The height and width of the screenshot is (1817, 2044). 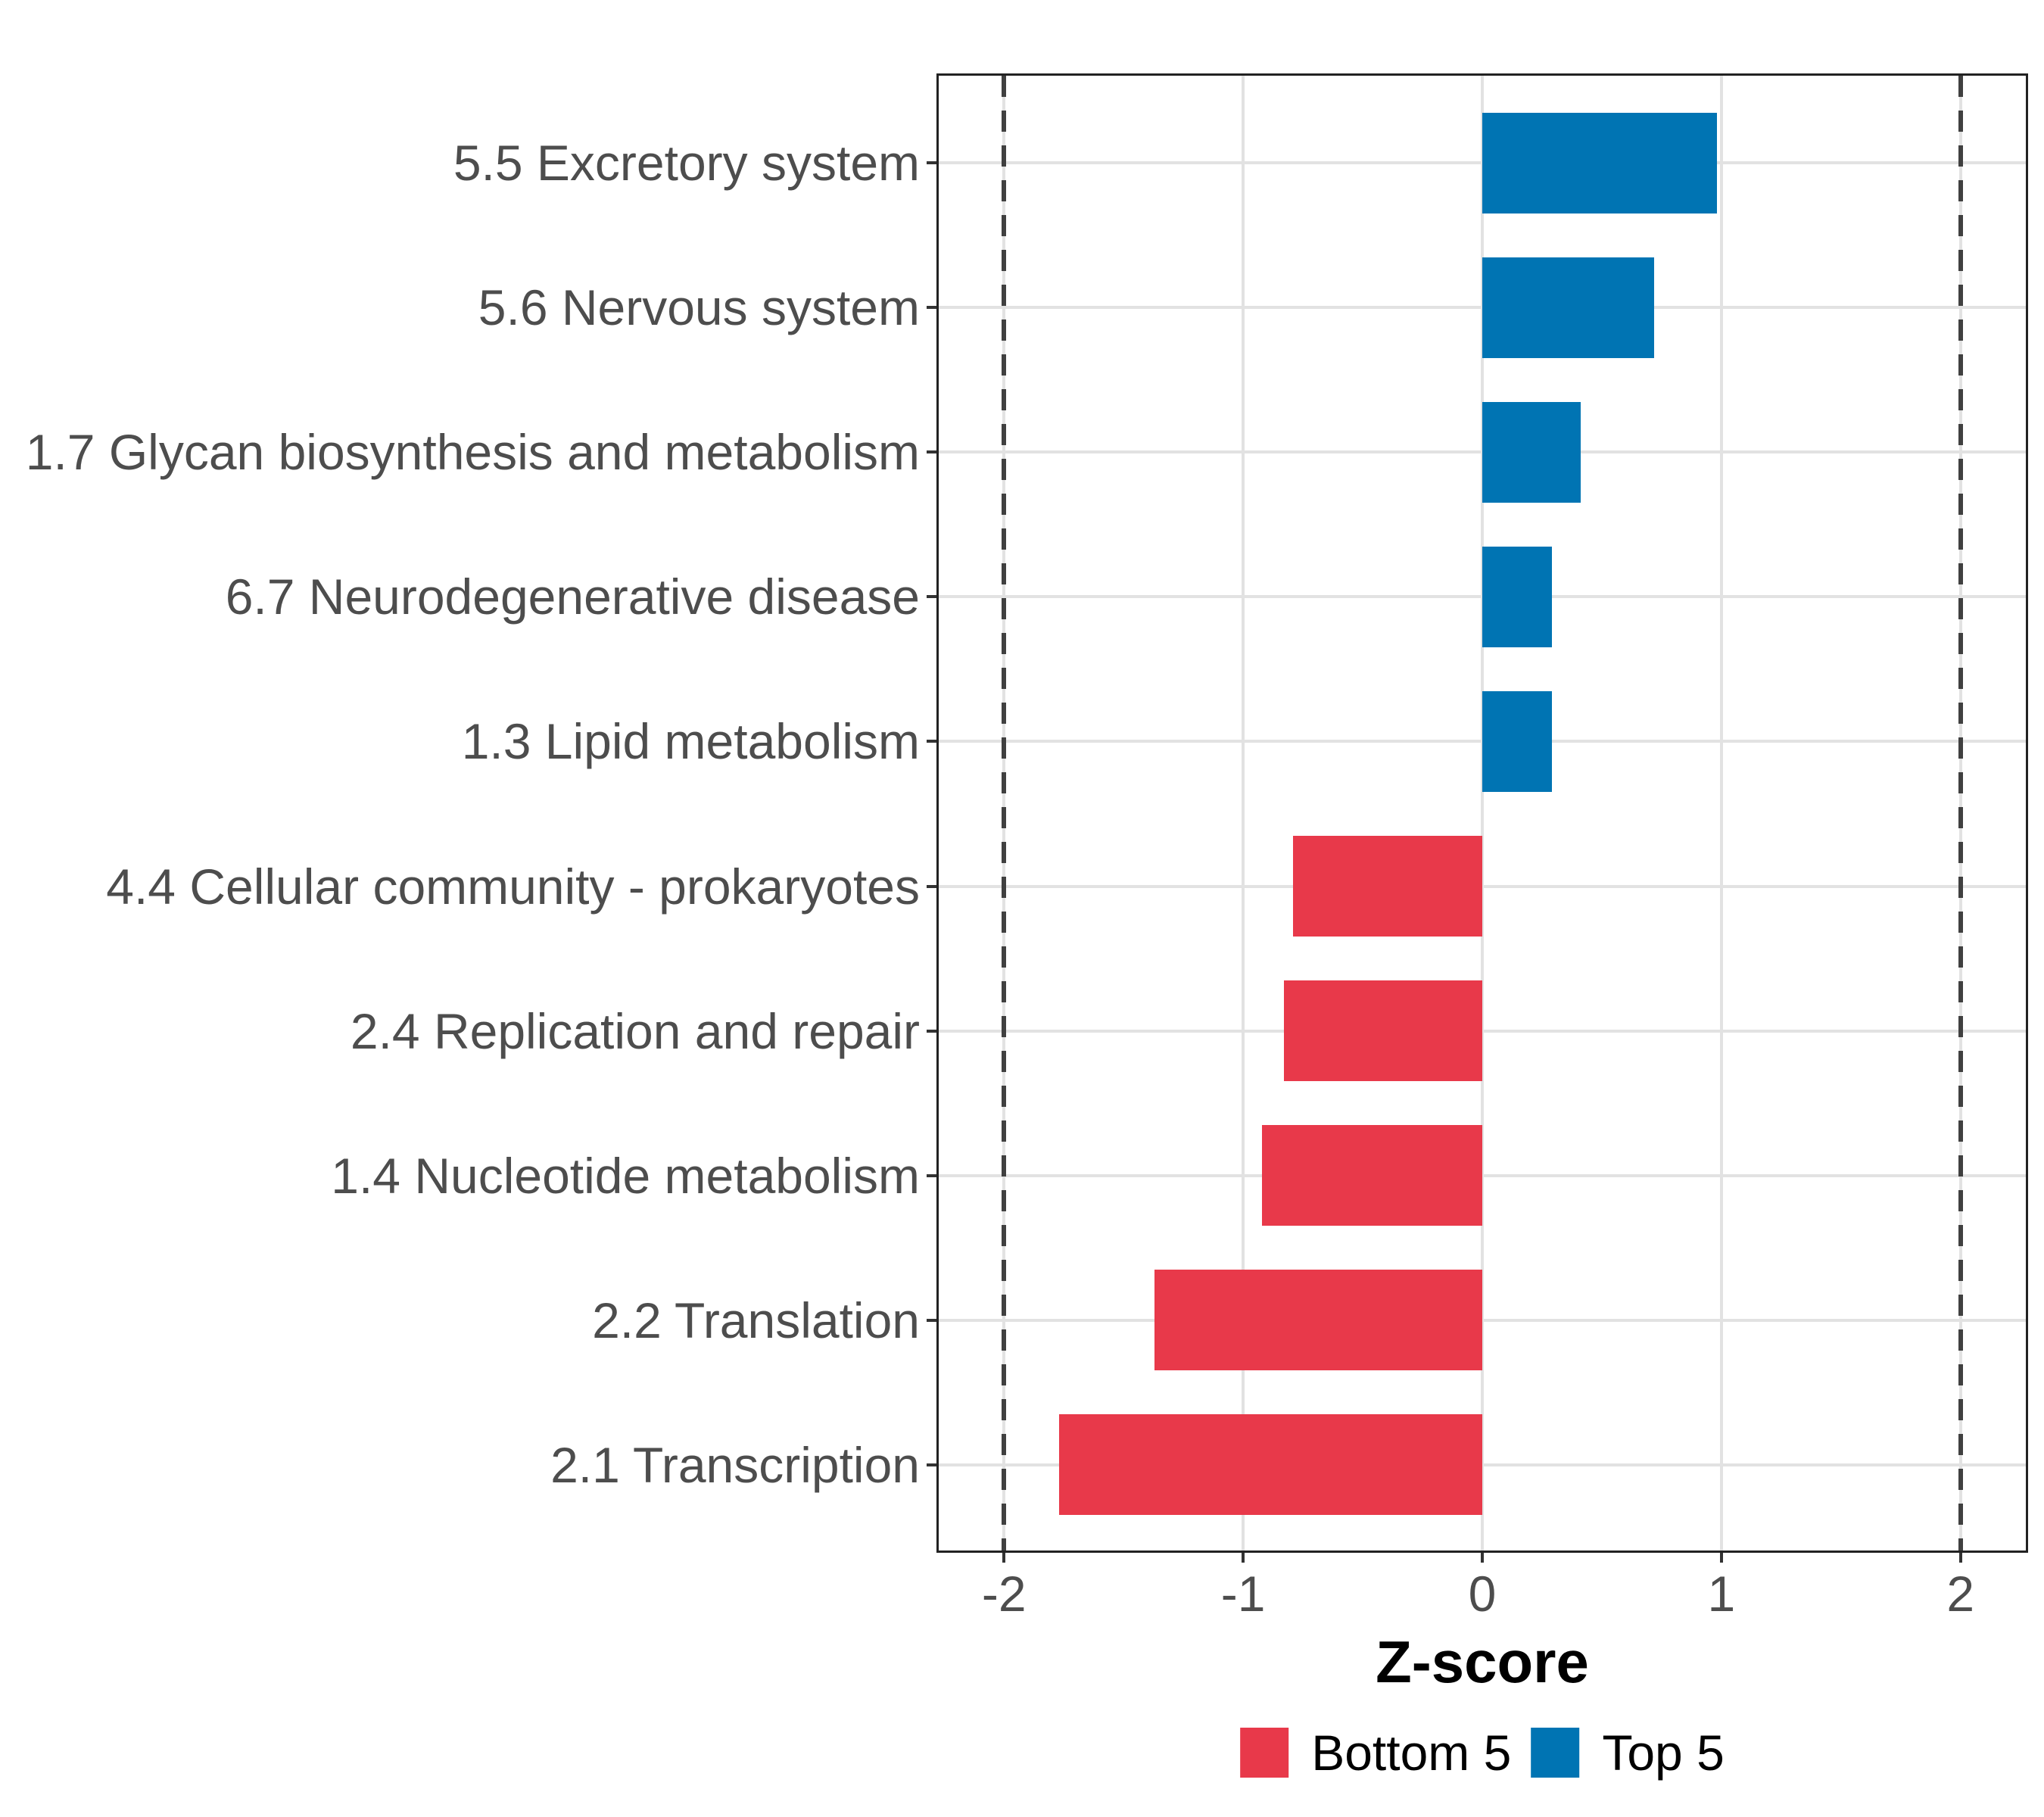 I want to click on x-tick-label: 2, so click(x=1960, y=1594).